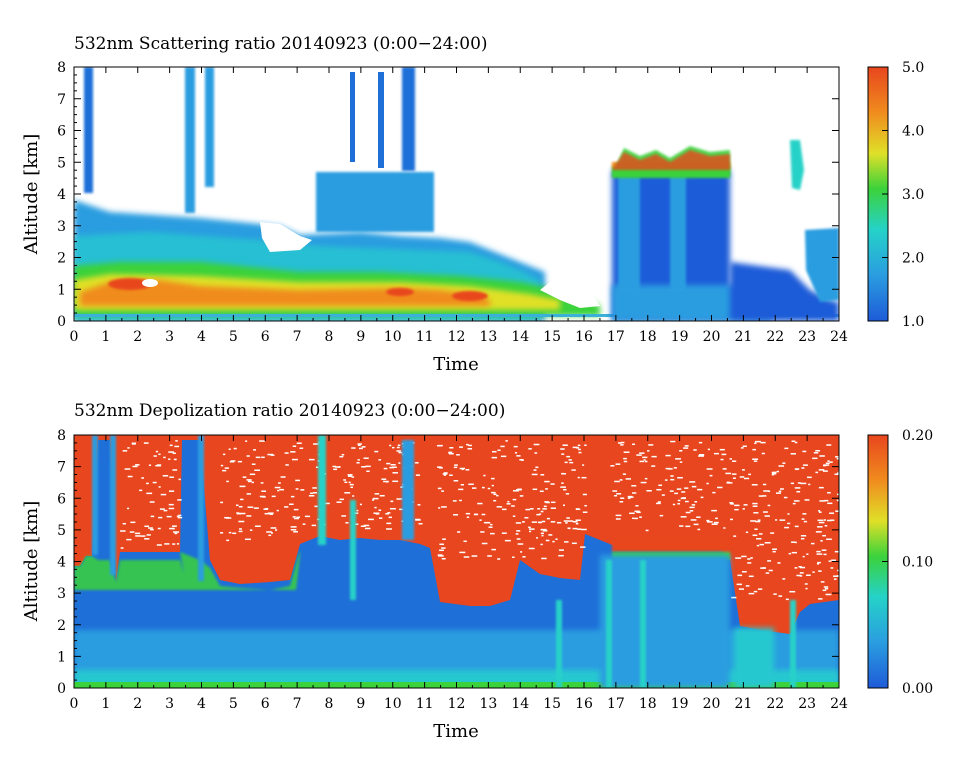  What do you see at coordinates (61, 499) in the screenshot?
I see `bottom-y-tick-label: 6` at bounding box center [61, 499].